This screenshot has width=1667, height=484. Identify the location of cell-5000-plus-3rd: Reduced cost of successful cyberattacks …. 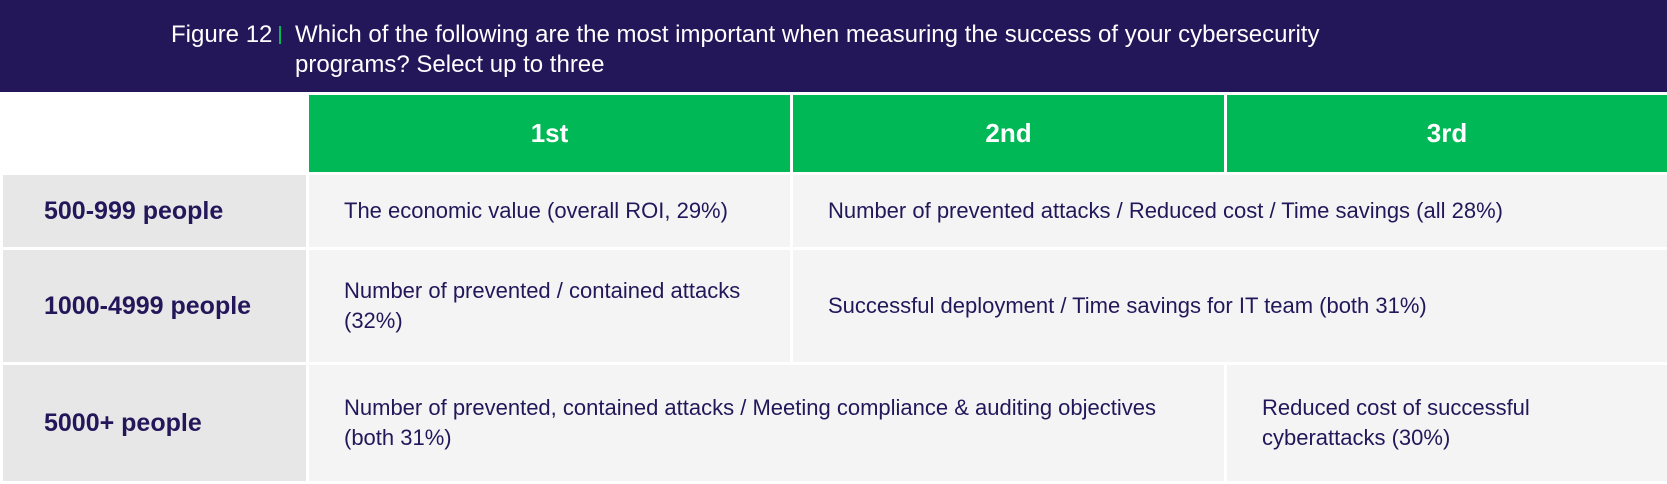
(1446, 423).